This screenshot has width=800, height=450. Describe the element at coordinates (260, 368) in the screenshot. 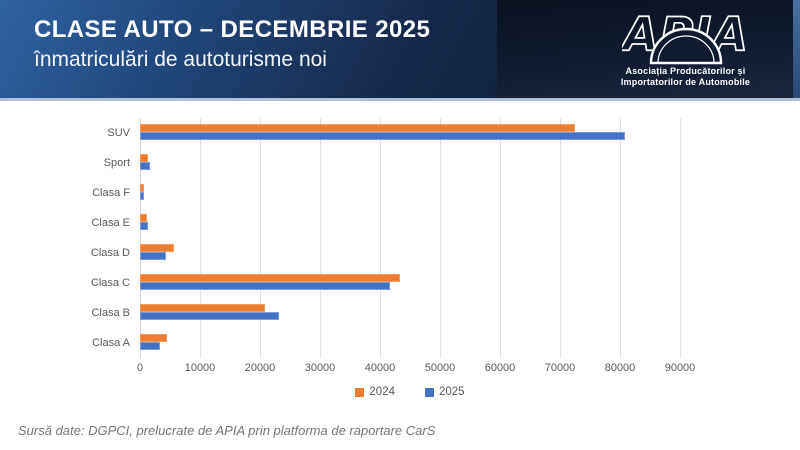

I see `x-tick-label: 20000` at that location.